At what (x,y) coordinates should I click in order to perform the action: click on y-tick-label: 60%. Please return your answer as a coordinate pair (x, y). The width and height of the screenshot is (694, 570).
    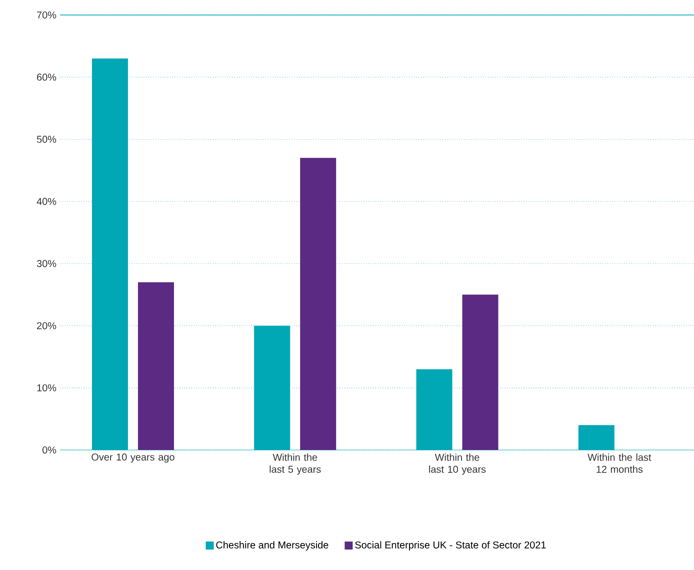
    Looking at the image, I should click on (46, 77).